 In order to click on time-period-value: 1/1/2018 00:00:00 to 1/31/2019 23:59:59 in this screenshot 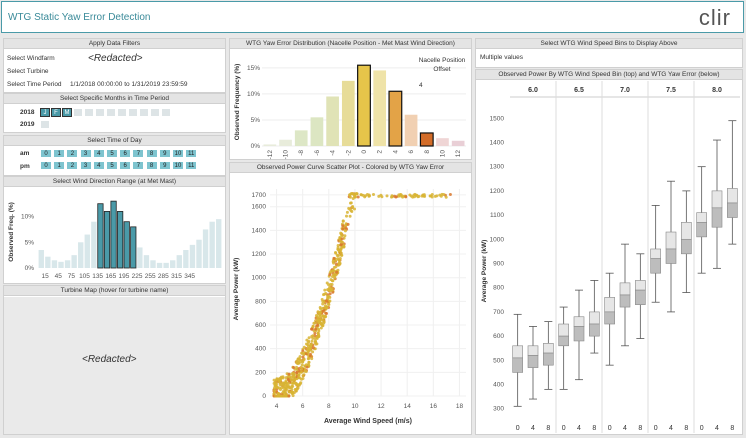, I will do `click(129, 84)`.